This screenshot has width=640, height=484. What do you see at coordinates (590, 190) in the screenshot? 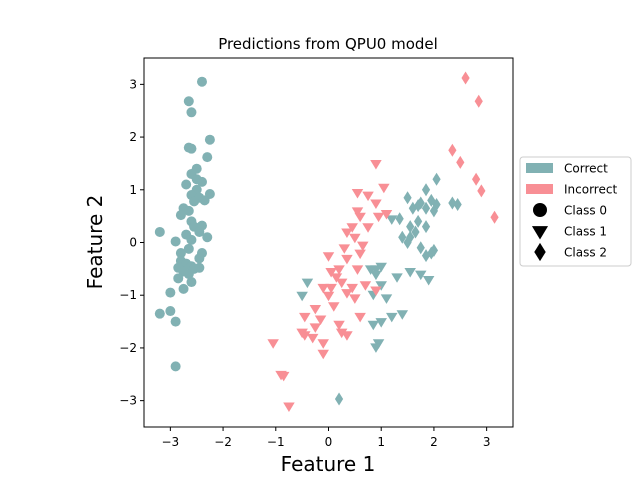
I see `legend-label-incorrect: Incorrect` at bounding box center [590, 190].